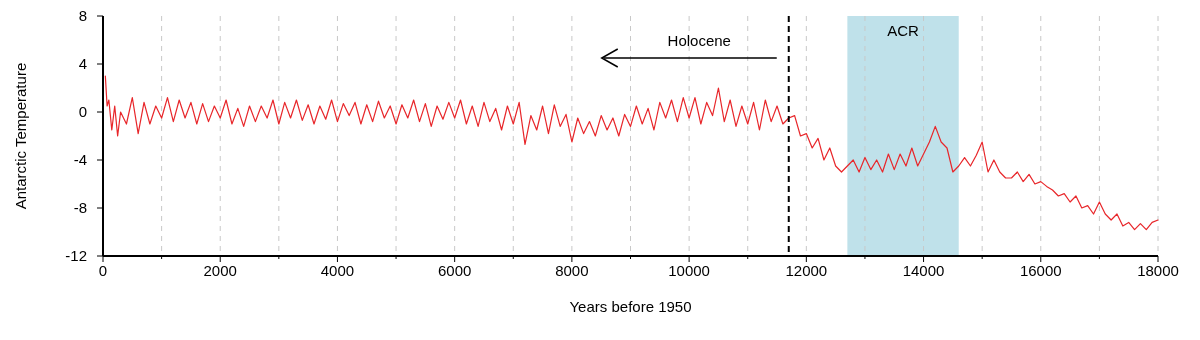  Describe the element at coordinates (454, 270) in the screenshot. I see `x-tick-label: 6000` at that location.